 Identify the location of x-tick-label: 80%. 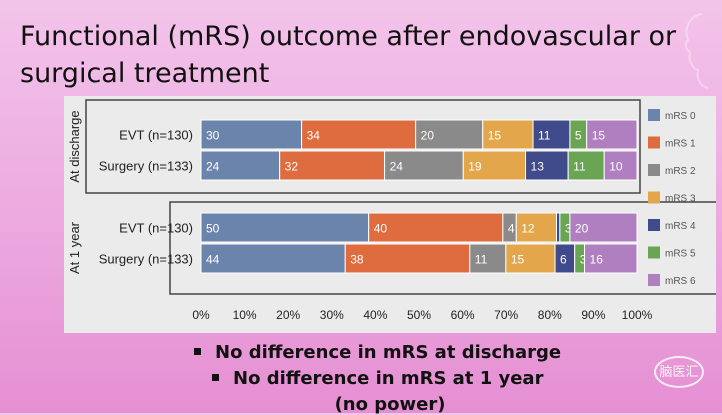
(550, 315).